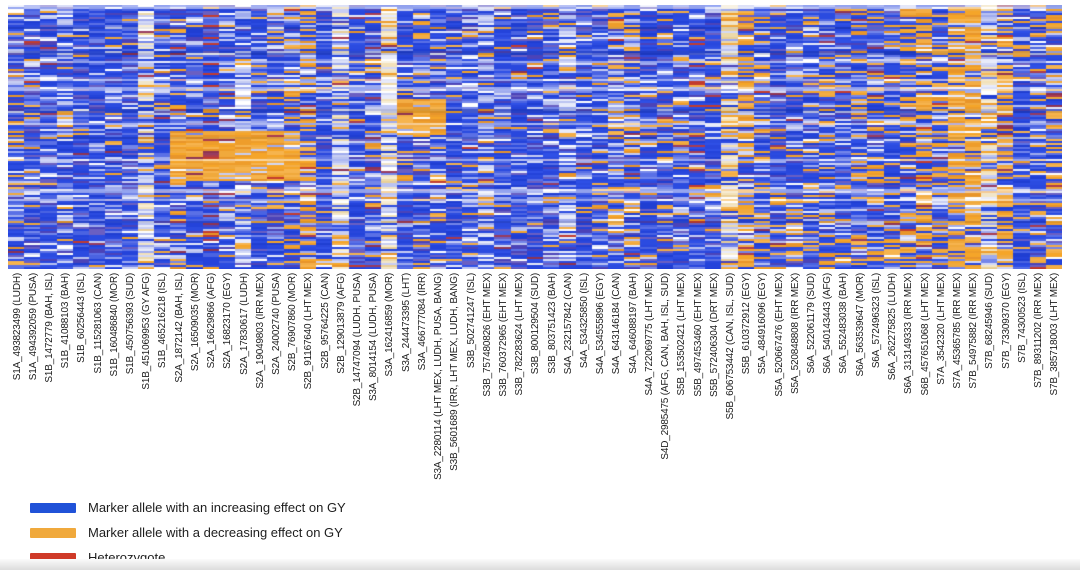  I want to click on x-axis-label: S7B_73309370 (EGY), so click(1006, 321).